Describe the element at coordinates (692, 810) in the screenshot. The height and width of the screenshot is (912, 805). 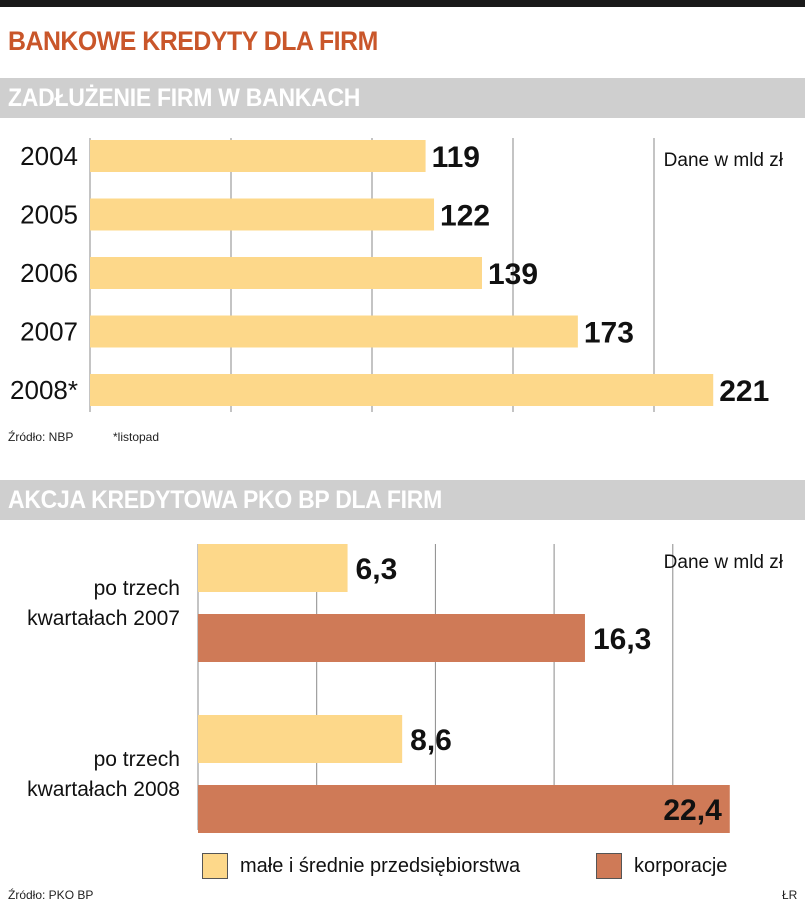
I see `value-label: 22,4` at that location.